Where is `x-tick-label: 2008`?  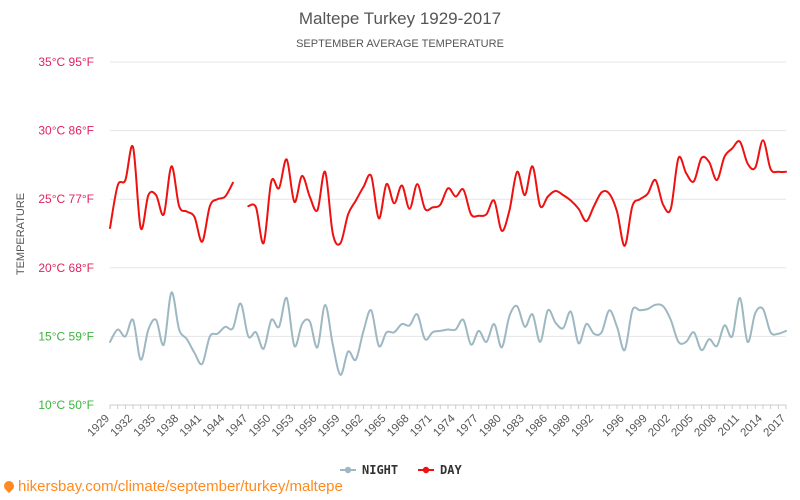 x-tick-label: 2008 is located at coordinates (705, 426).